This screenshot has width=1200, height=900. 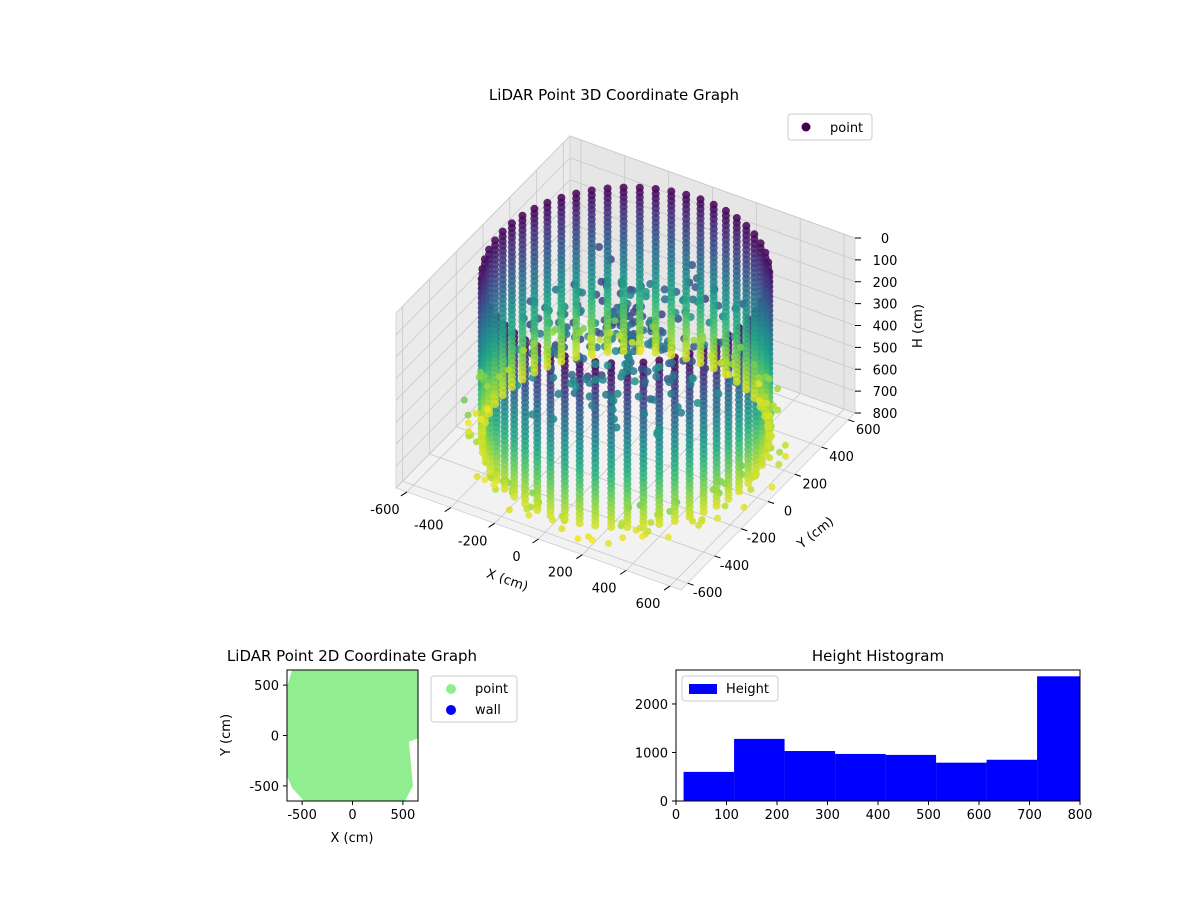 I want to click on x-tick-label-hist: 300, so click(x=827, y=815).